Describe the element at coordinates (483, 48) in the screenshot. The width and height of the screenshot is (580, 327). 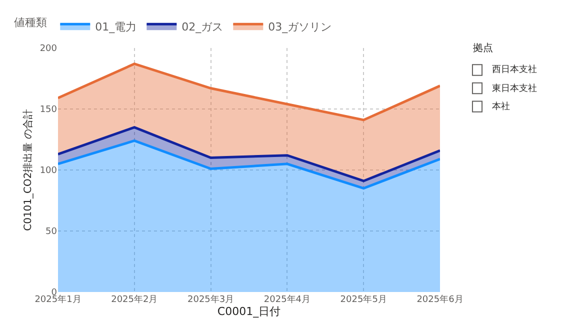
I see `text: 拠点` at that location.